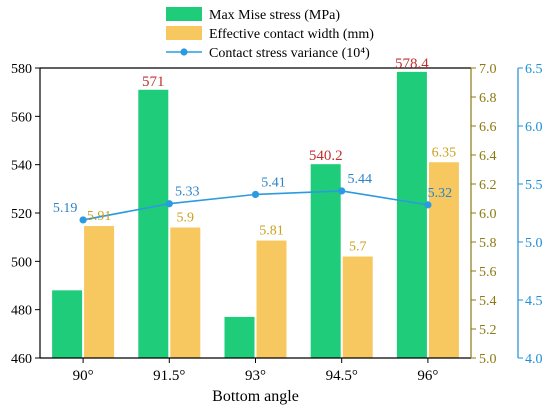  Describe the element at coordinates (534, 359) in the screenshot. I see `right2-tick-label: 4.0` at that location.